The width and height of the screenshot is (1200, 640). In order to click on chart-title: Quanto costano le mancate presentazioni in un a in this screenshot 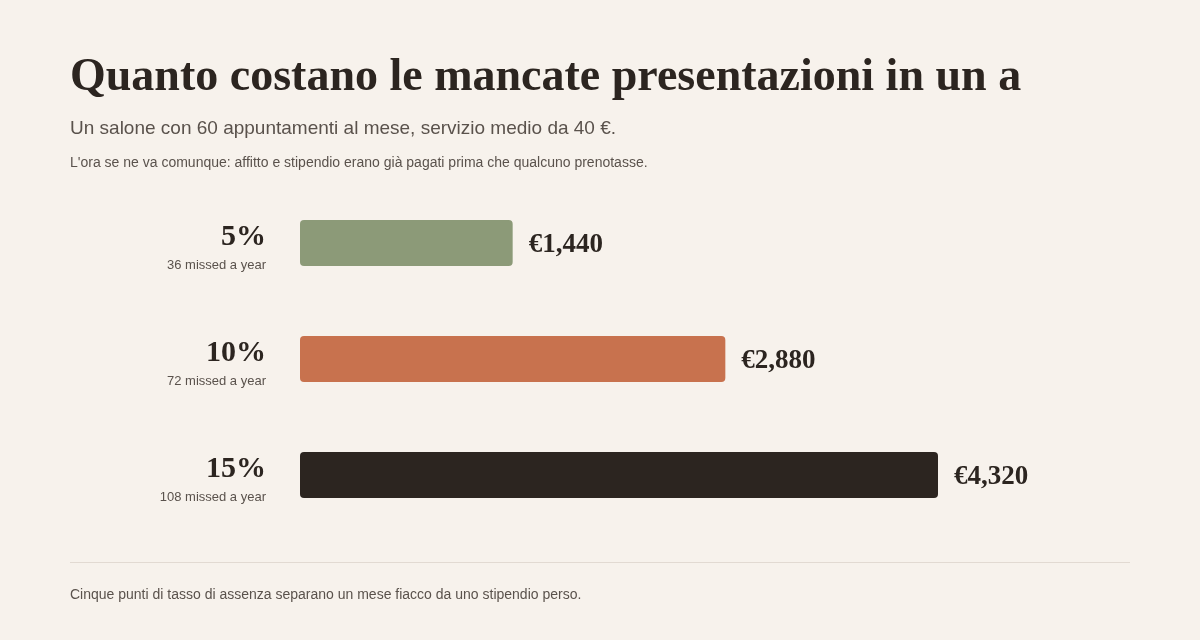, I will do `click(546, 74)`.